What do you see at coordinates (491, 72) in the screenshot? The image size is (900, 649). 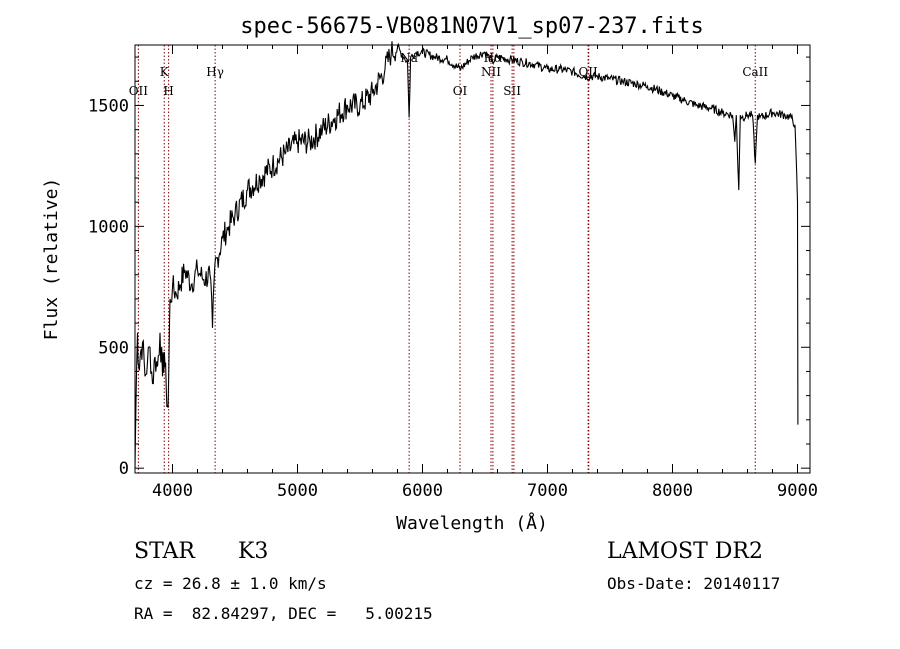 I see `line-marker-label-6: NII` at bounding box center [491, 72].